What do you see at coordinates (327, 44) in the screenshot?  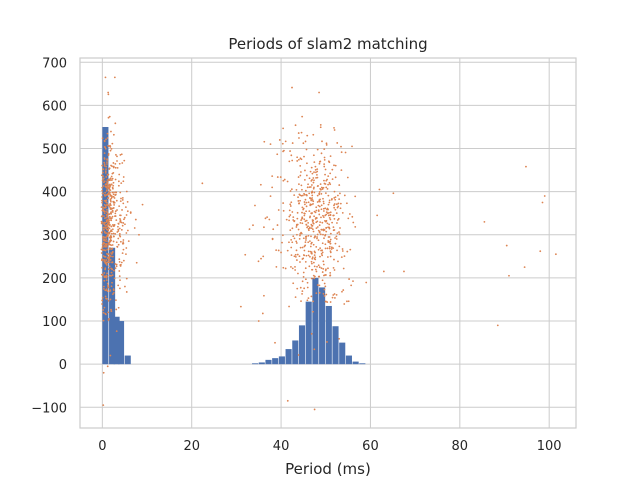 I see `chart-title: Periods of slam2 matching` at bounding box center [327, 44].